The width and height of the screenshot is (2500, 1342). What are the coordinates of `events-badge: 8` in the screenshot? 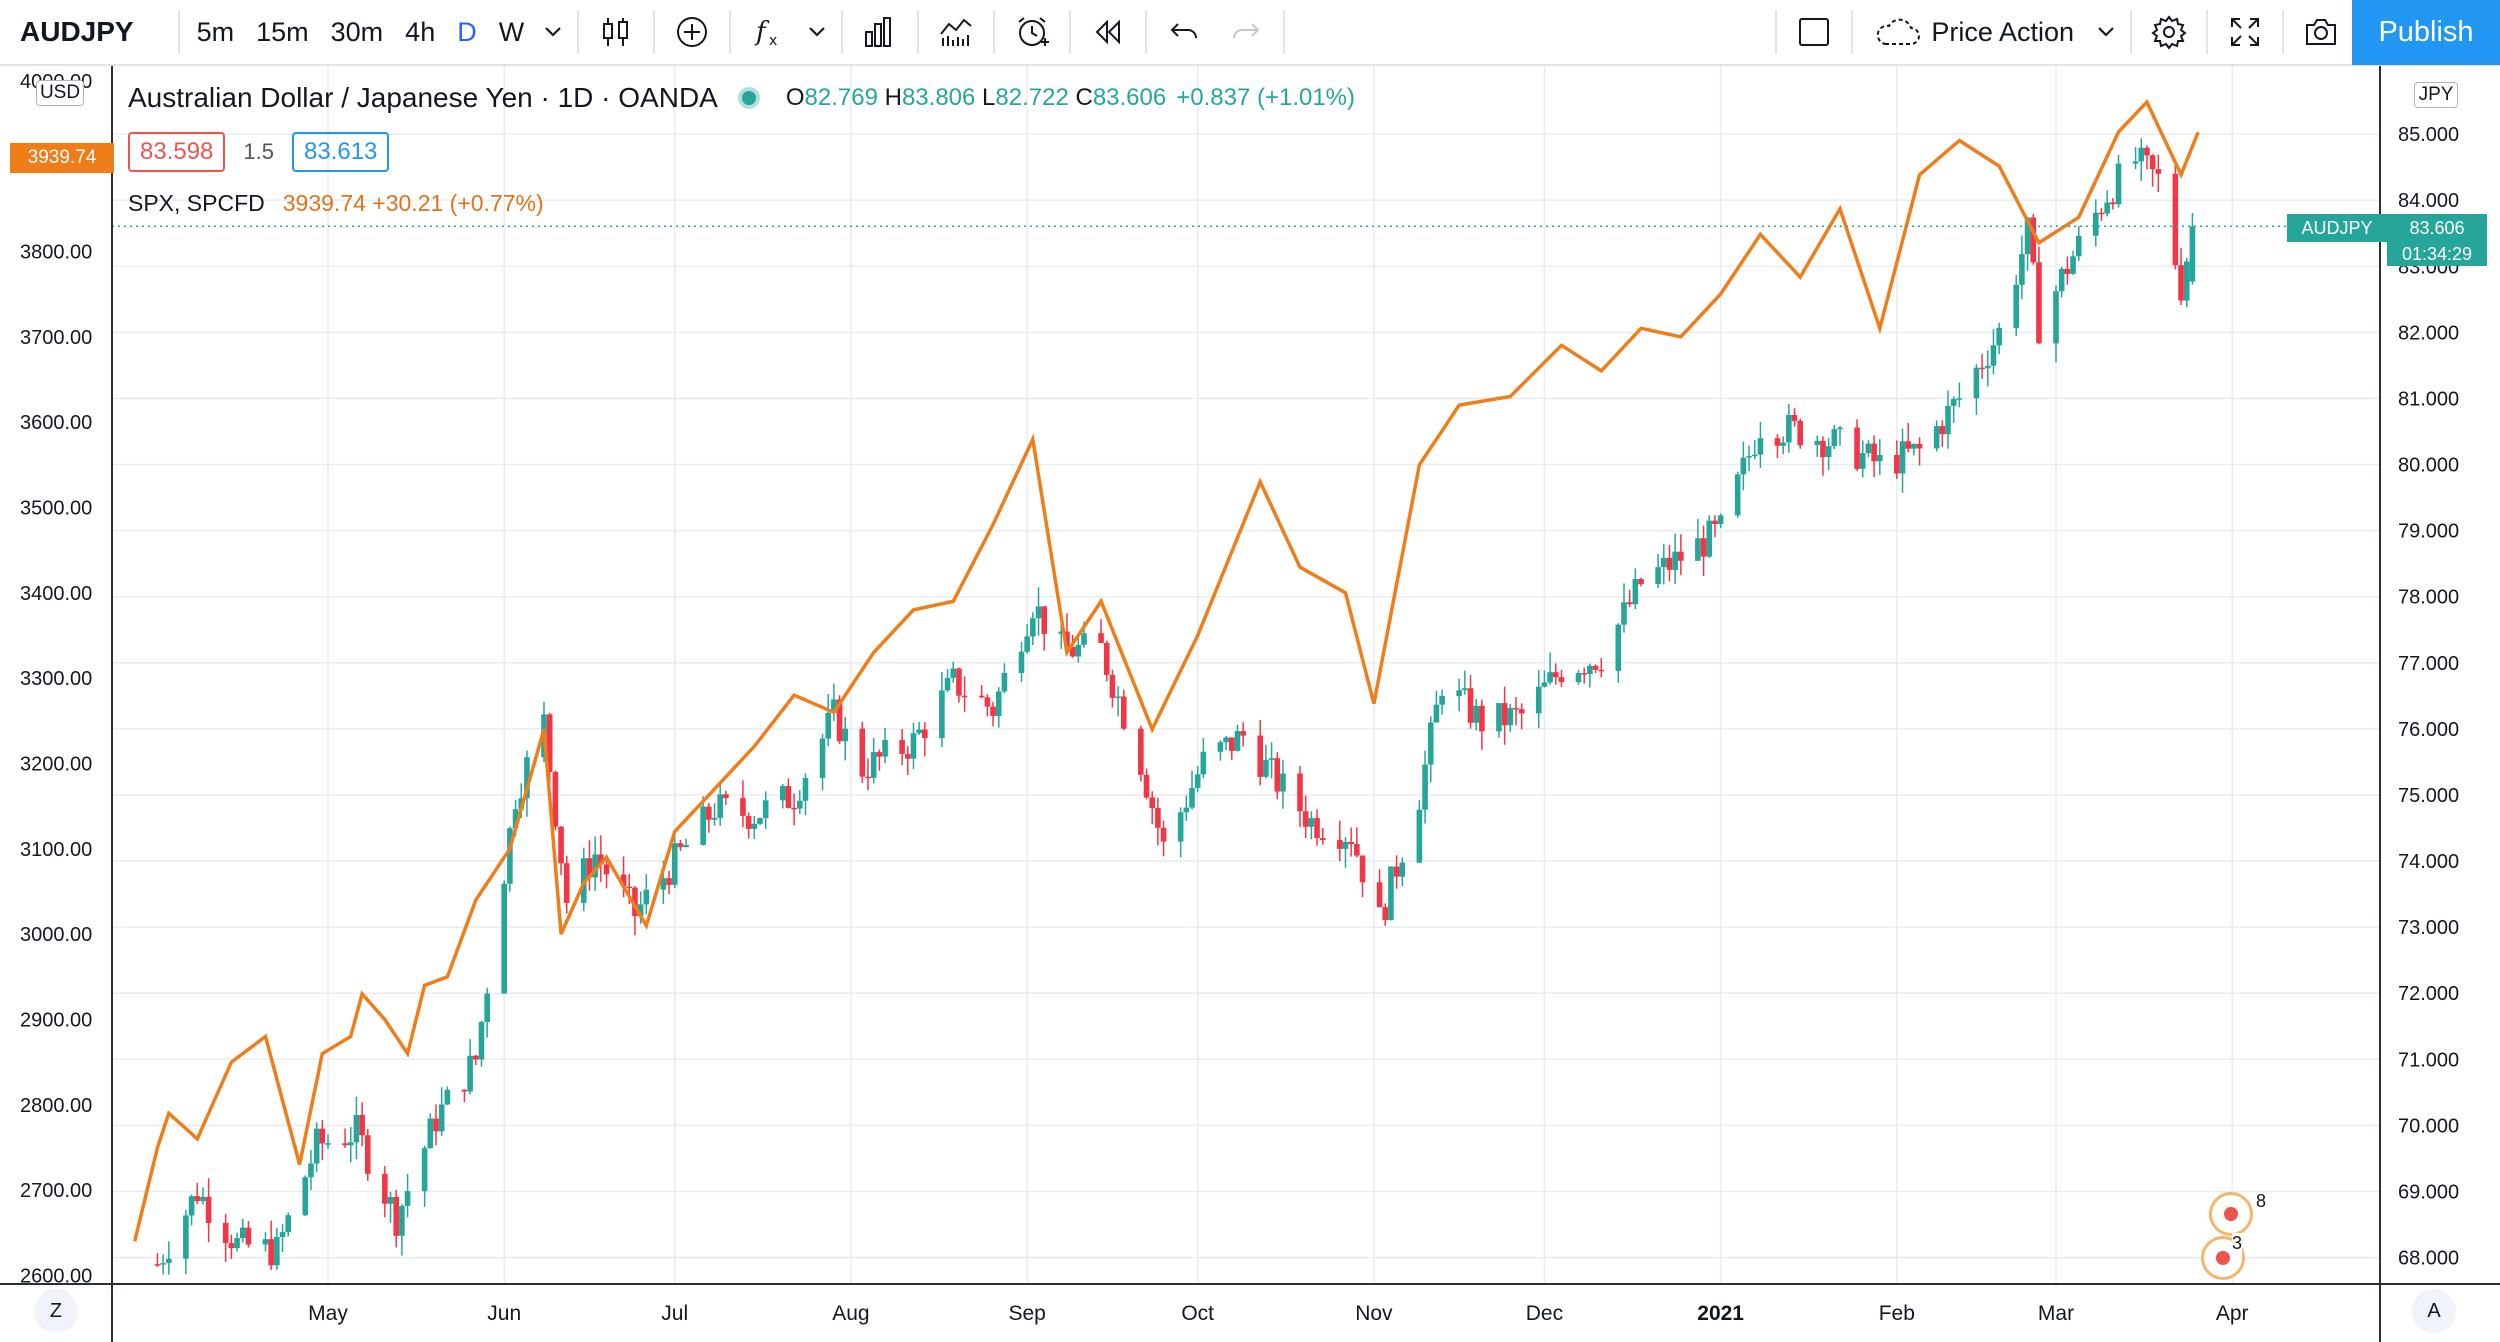 It's located at (2237, 1213).